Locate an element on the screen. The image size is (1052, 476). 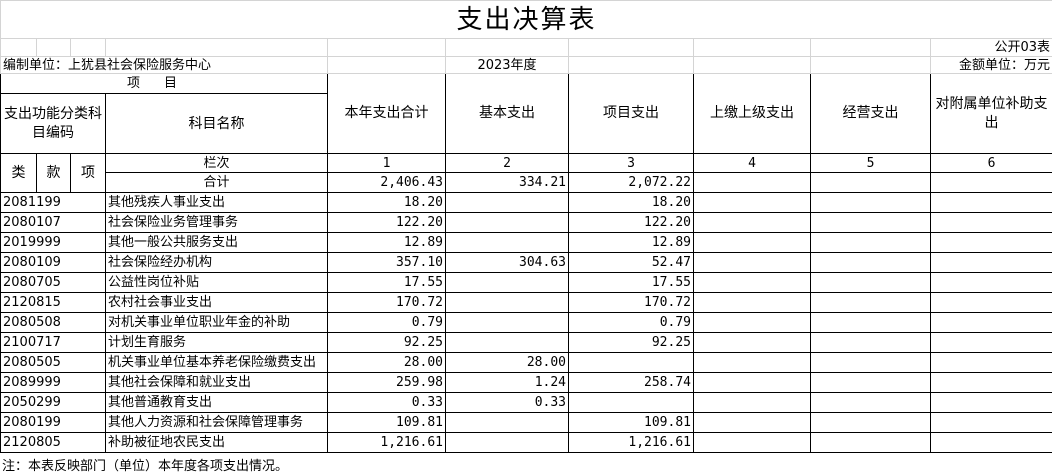
table-row: 2080107 社会保险业务管理事务 122.20 122.20 is located at coordinates (526, 222).